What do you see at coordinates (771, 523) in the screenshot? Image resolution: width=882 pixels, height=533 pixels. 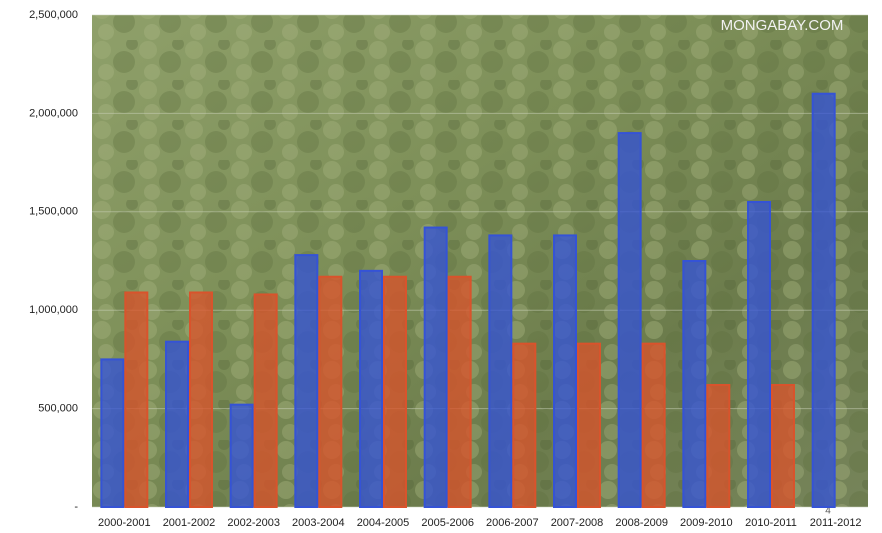 I see `x-tick-label: 2010-2011` at bounding box center [771, 523].